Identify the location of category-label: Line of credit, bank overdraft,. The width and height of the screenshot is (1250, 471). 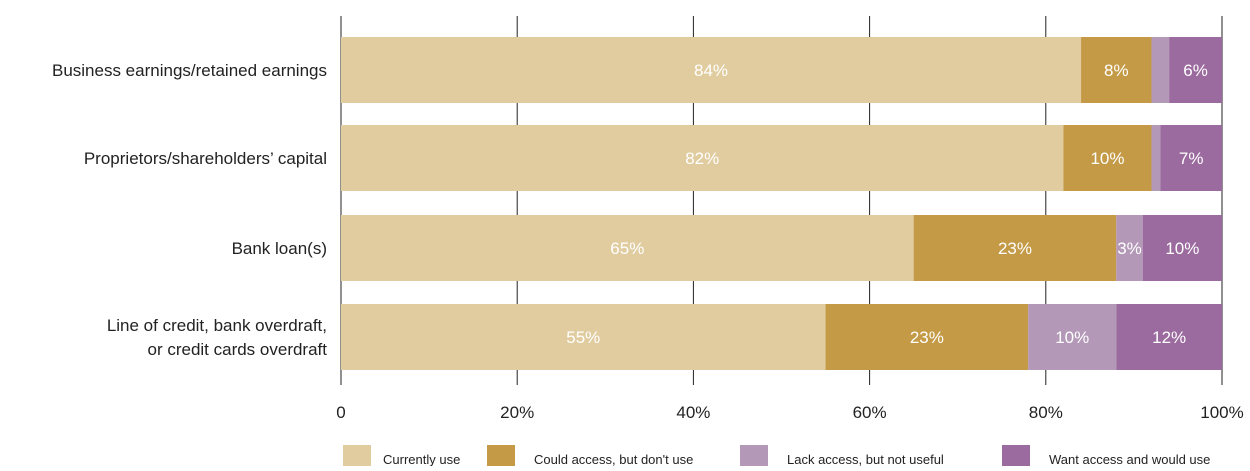
(217, 325).